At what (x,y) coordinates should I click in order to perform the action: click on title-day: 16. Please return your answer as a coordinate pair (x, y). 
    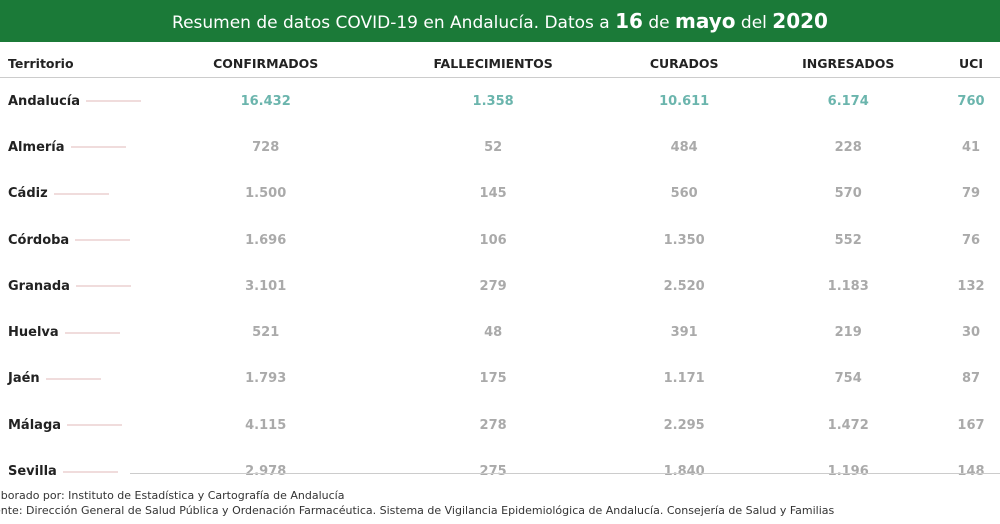
    Looking at the image, I should click on (629, 21).